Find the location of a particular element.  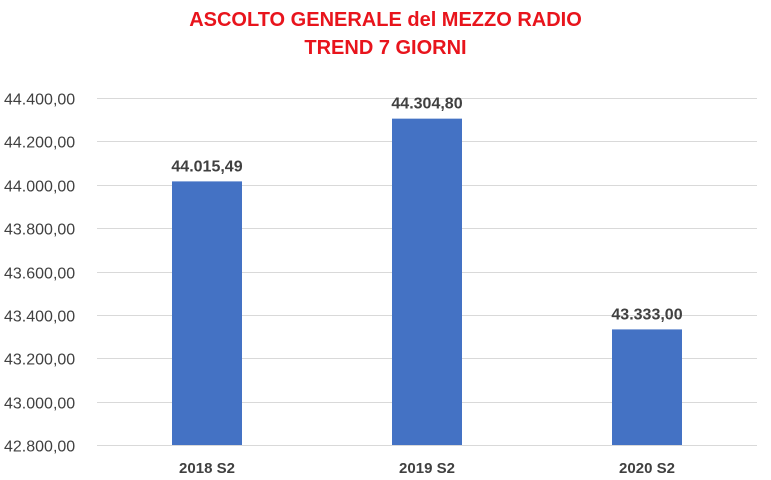

x-category-label: 2019 S2 is located at coordinates (427, 468).